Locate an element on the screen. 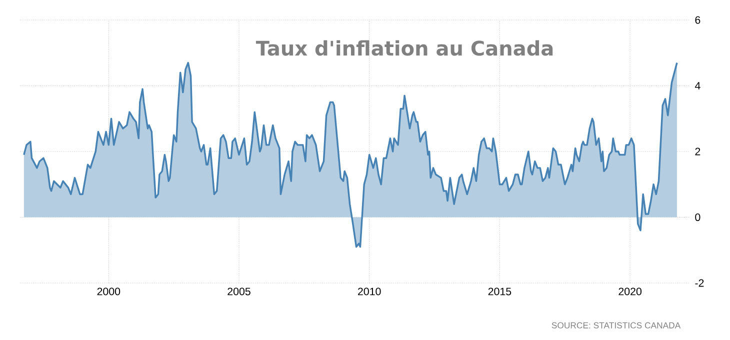  y-tick-label: 6 is located at coordinates (697, 20).